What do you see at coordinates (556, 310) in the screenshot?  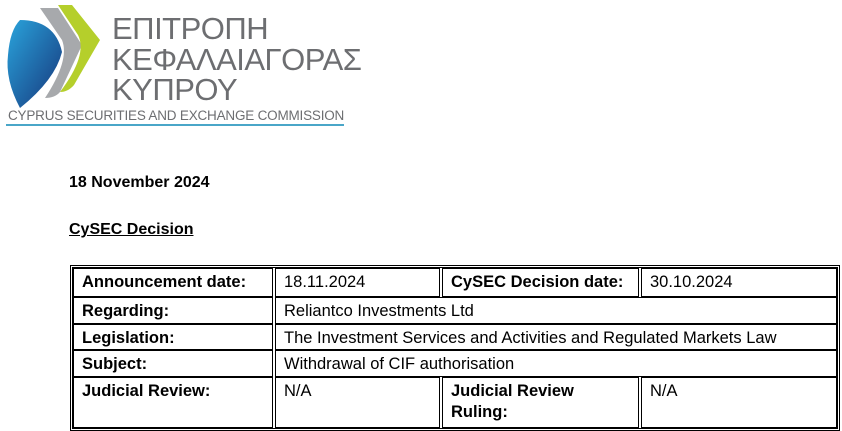 I see `regarding-value: Reliantco Investments Ltd` at bounding box center [556, 310].